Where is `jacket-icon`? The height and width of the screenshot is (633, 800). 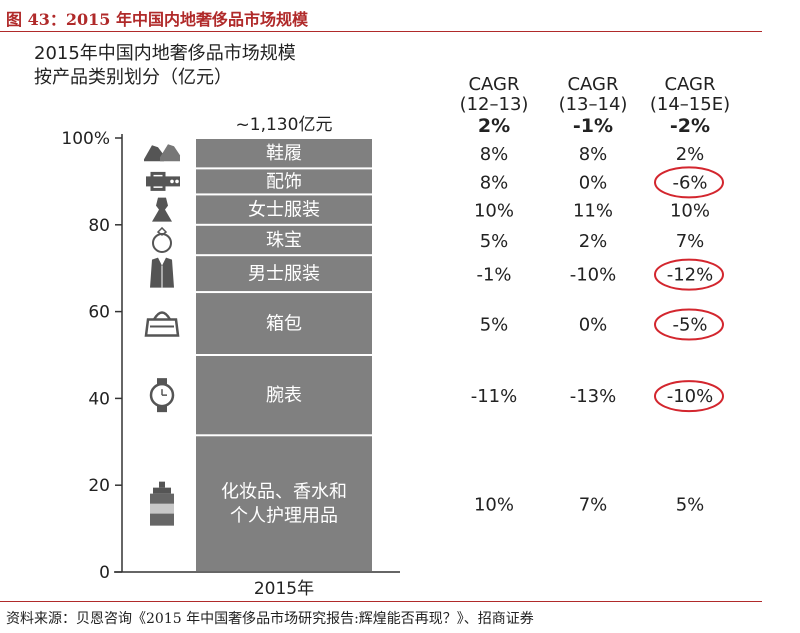 jacket-icon is located at coordinates (162, 272).